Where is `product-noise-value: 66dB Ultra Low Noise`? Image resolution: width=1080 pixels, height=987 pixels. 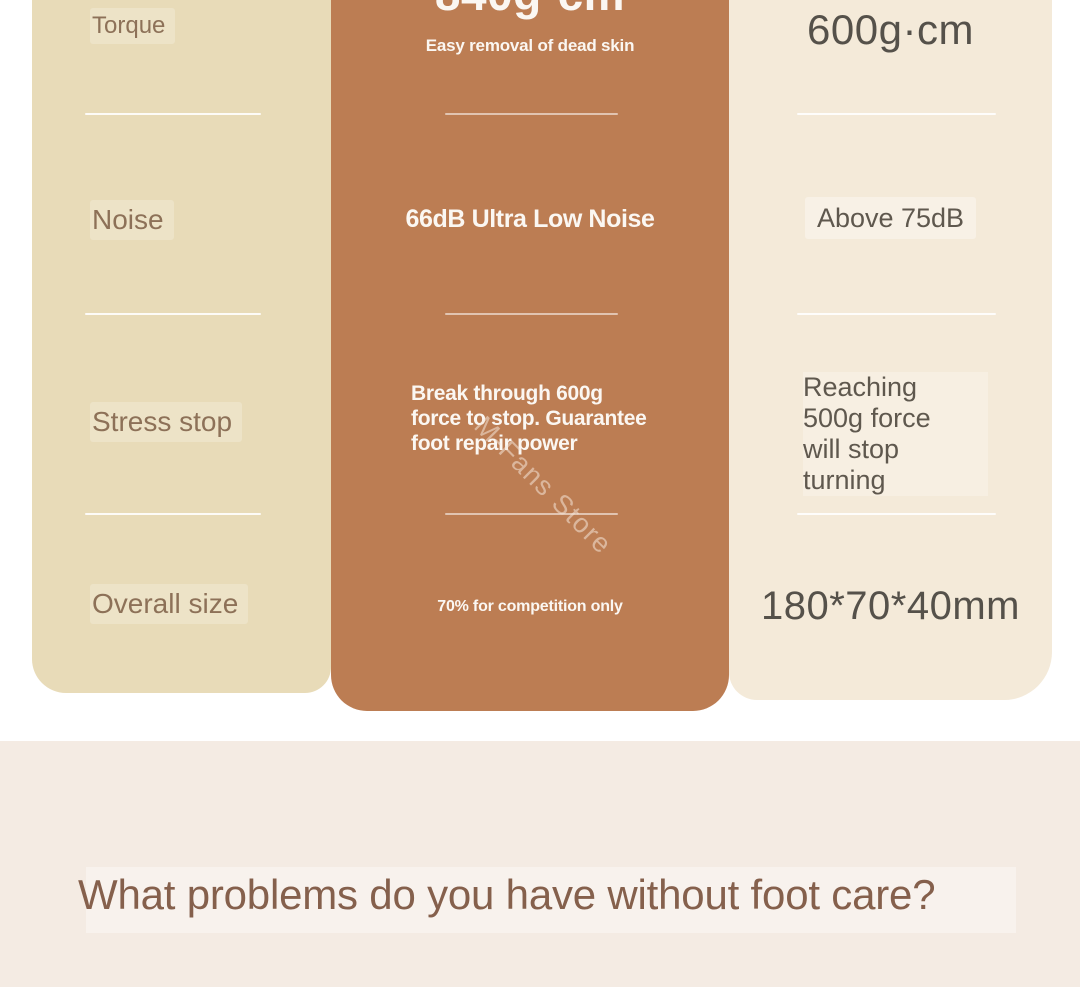 product-noise-value: 66dB Ultra Low Noise is located at coordinates (530, 219).